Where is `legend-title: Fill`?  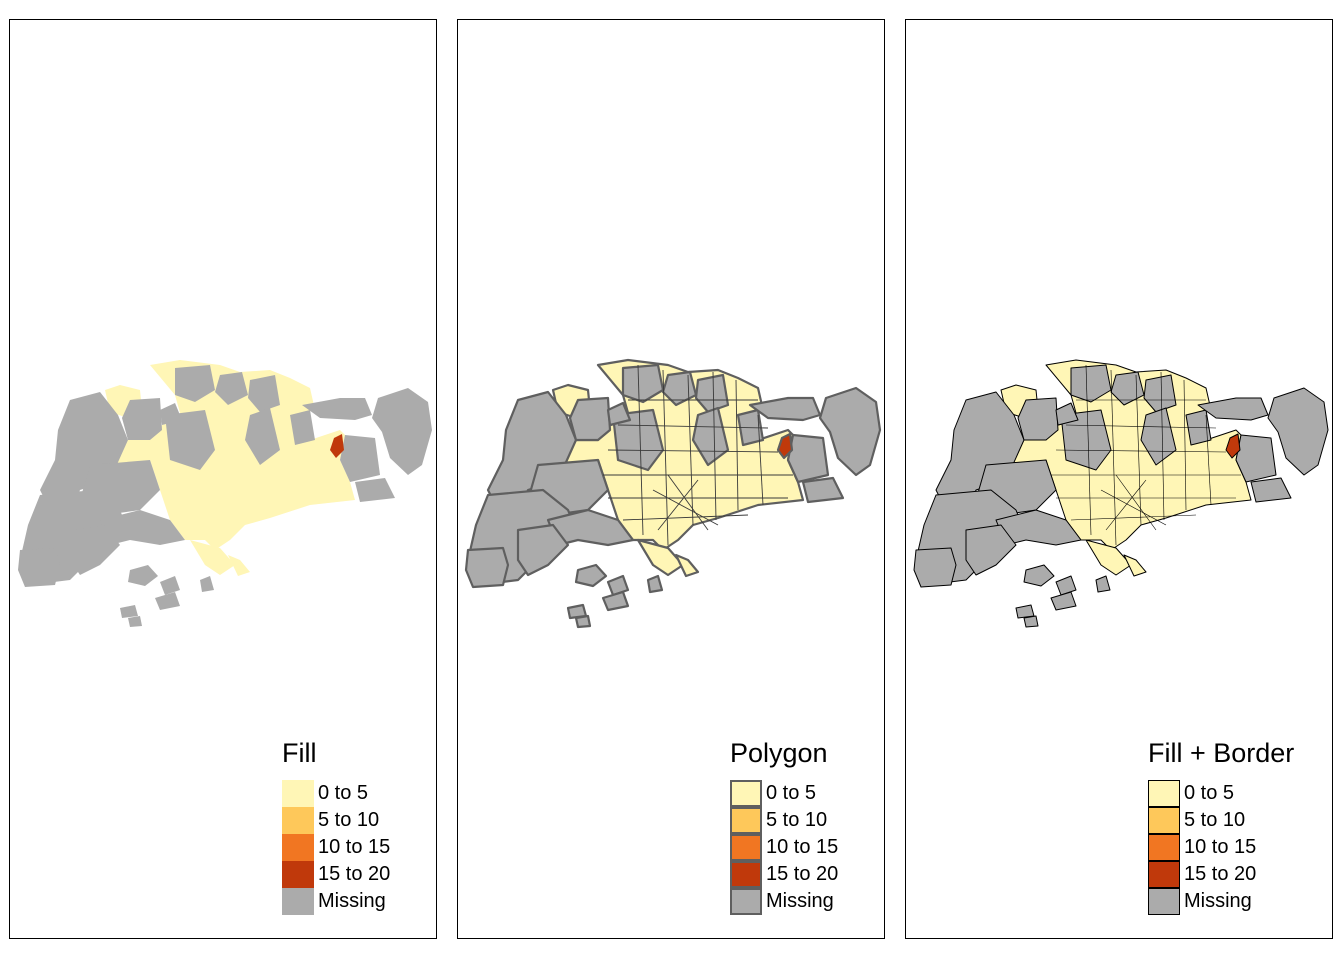 legend-title: Fill is located at coordinates (299, 753).